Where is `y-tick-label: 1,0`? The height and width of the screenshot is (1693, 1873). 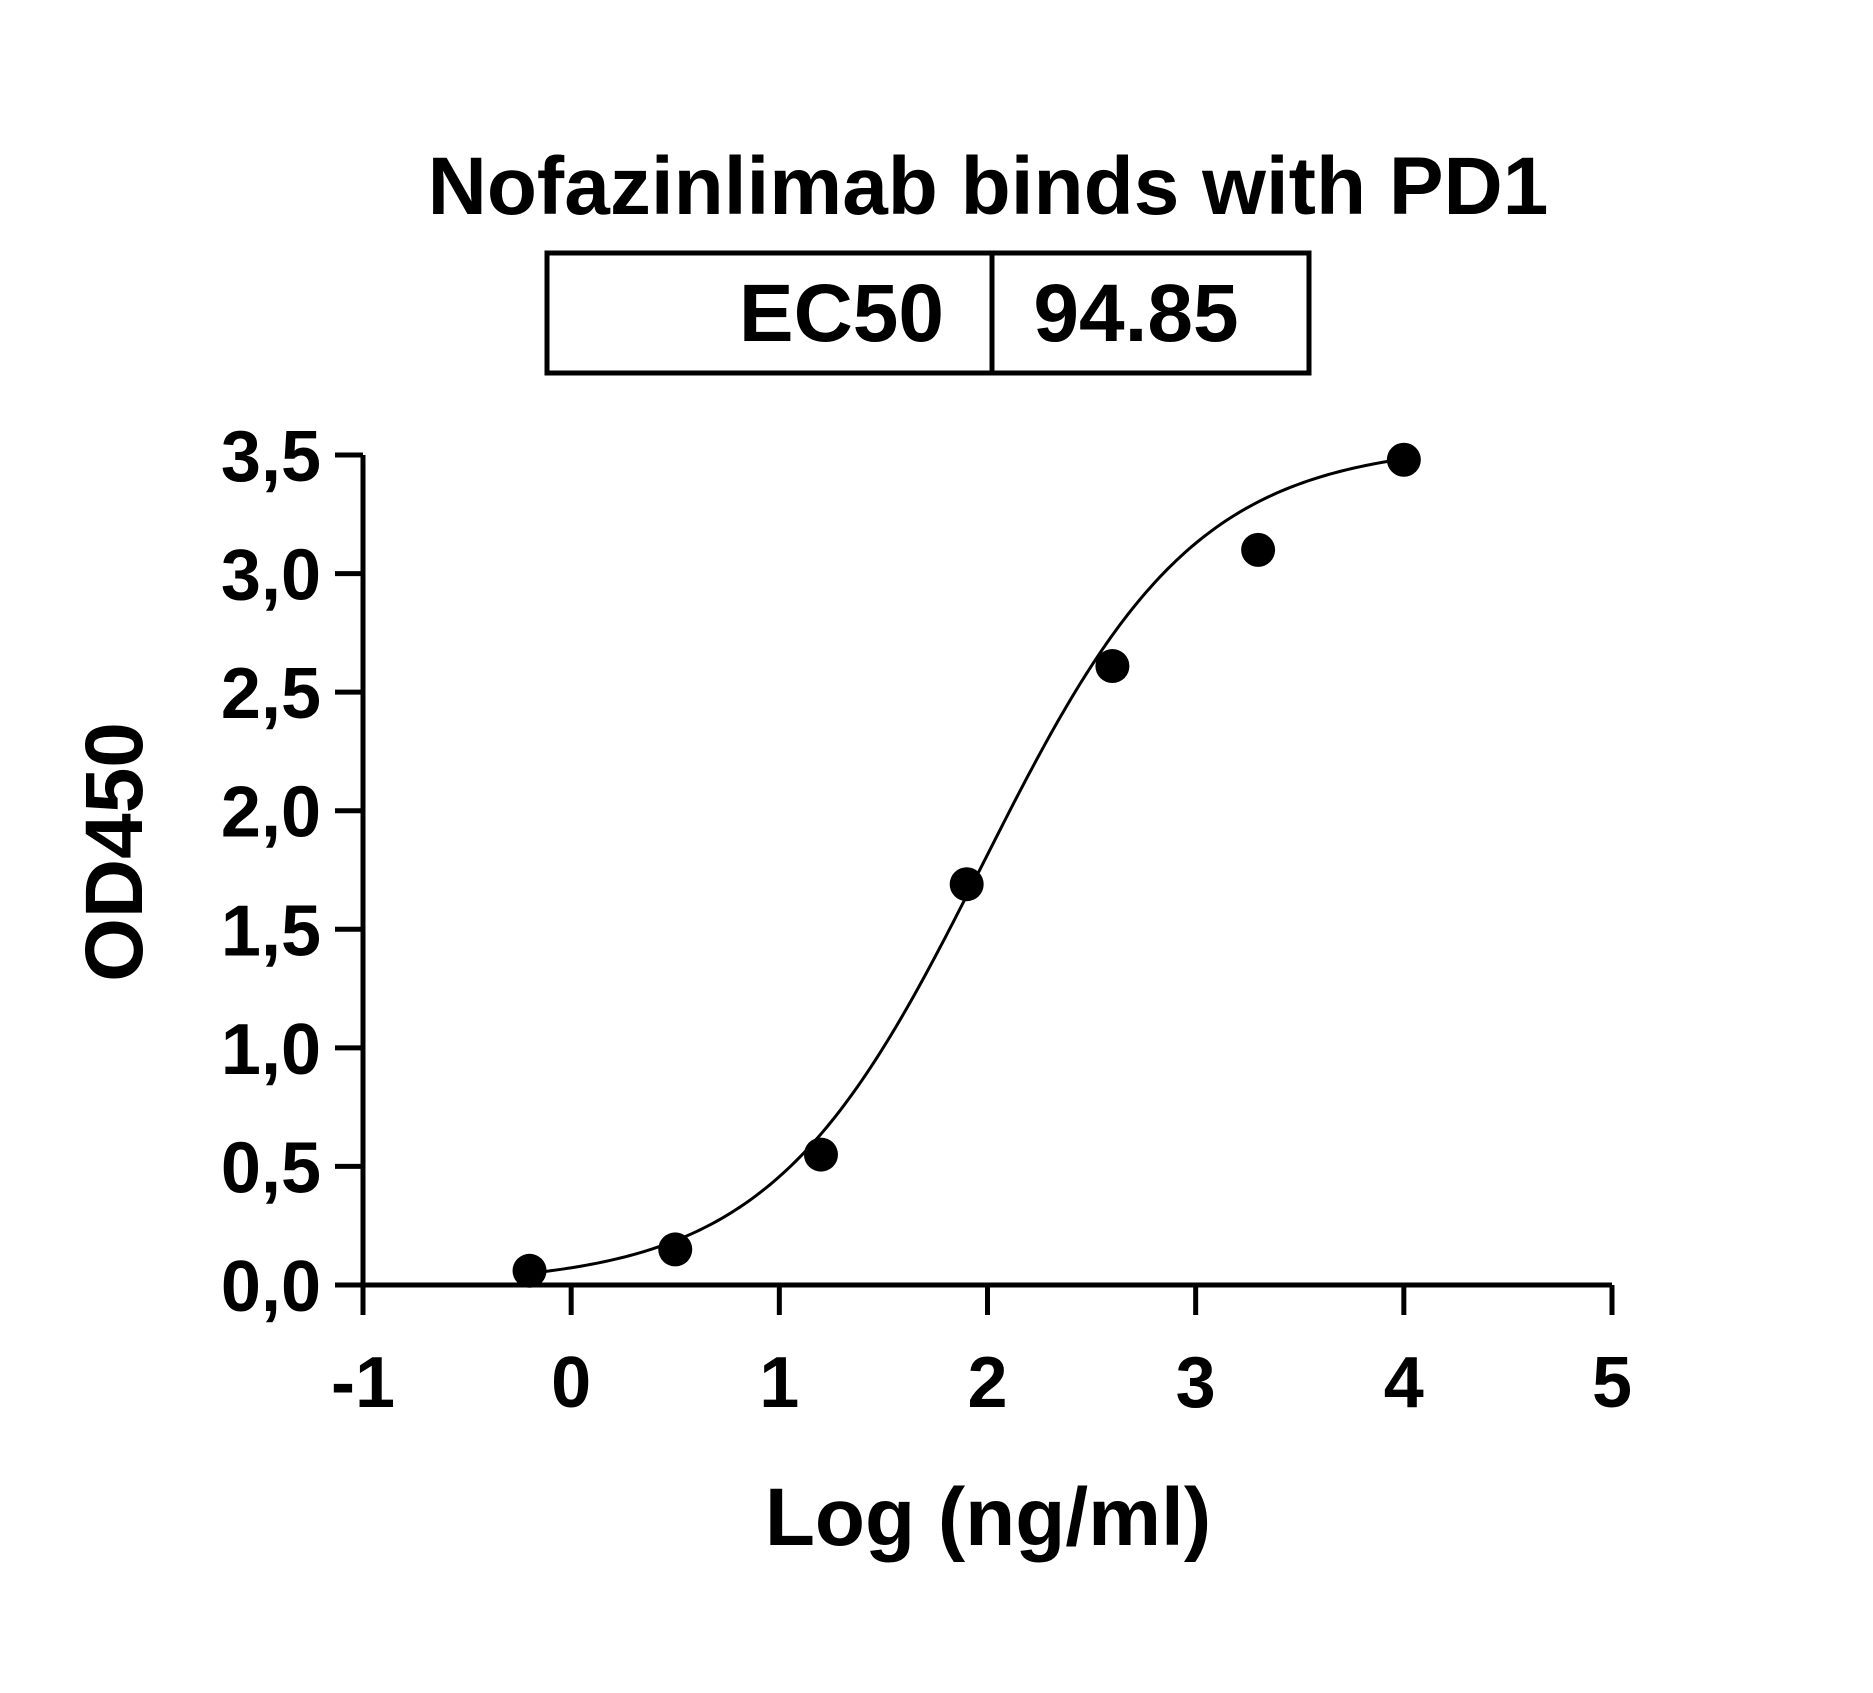 y-tick-label: 1,0 is located at coordinates (271, 1050).